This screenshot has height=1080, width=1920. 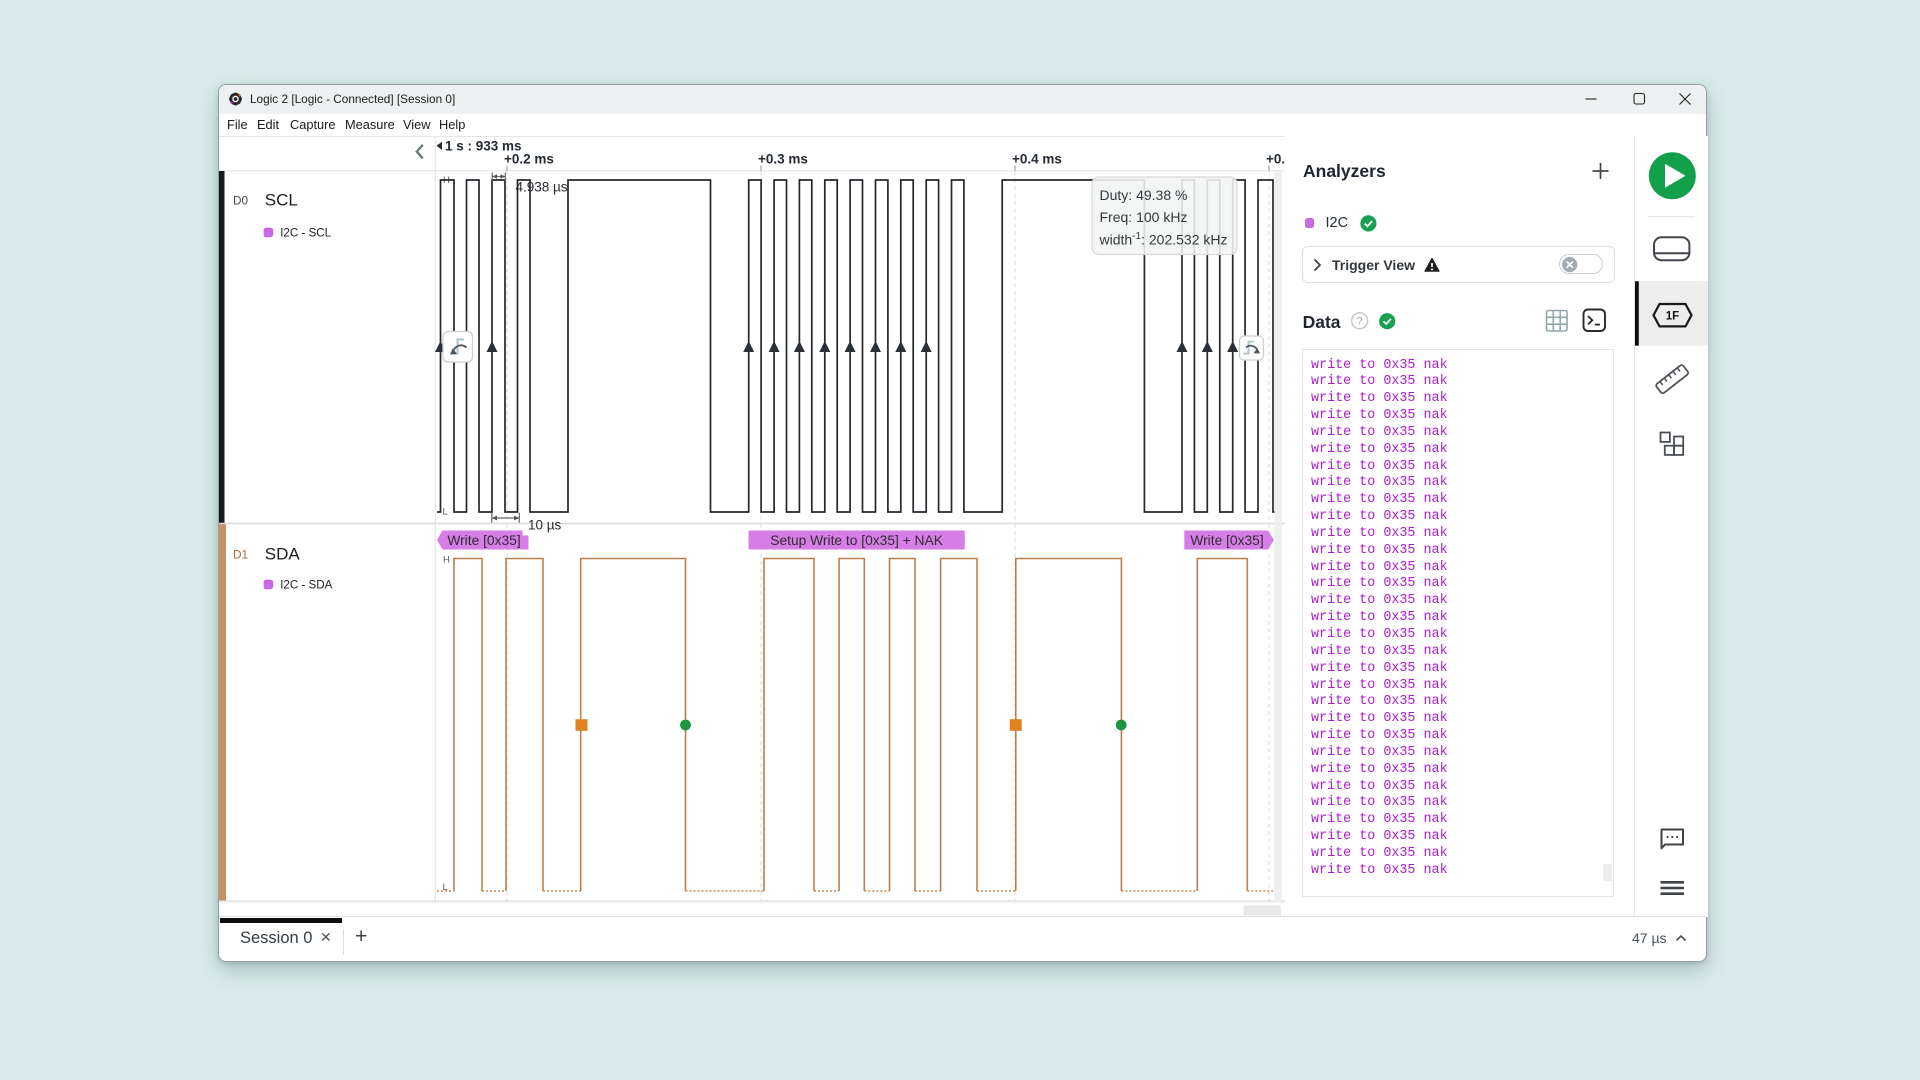 I want to click on svg-text: +0.2 ms, so click(x=529, y=158).